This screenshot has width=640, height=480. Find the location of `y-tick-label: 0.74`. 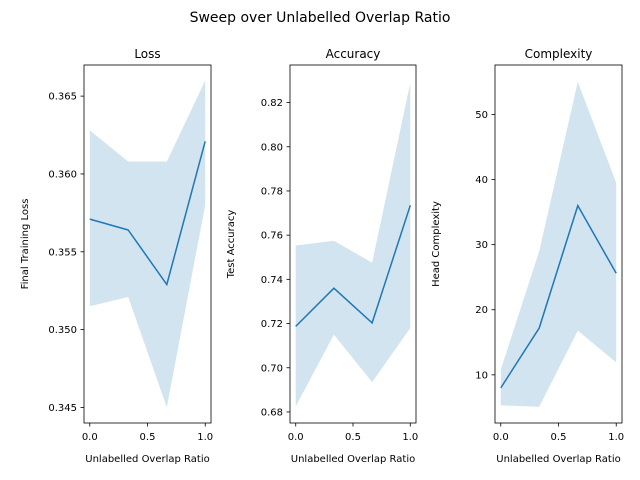

y-tick-label: 0.74 is located at coordinates (272, 280).